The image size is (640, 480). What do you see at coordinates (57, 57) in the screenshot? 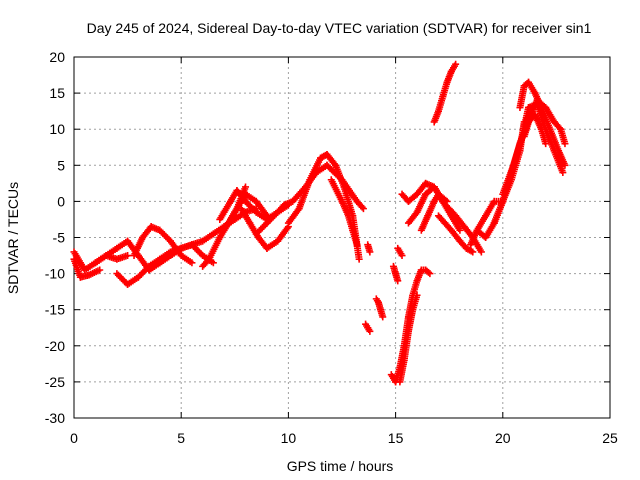
I see `y-tick-label: 20` at bounding box center [57, 57].